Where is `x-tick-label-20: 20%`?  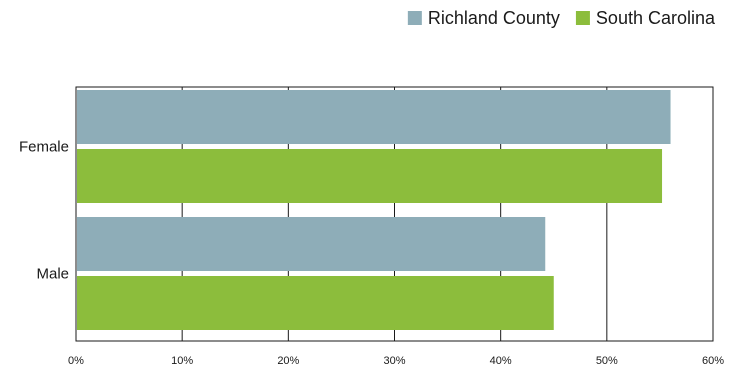
x-tick-label-20: 20% is located at coordinates (288, 361).